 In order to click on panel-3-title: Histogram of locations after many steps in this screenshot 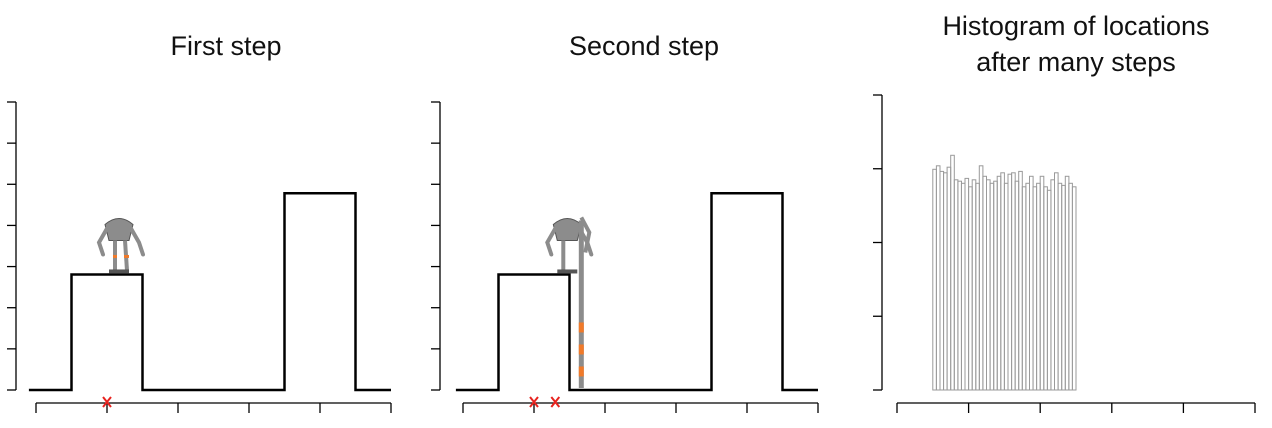, I will do `click(1076, 44)`.